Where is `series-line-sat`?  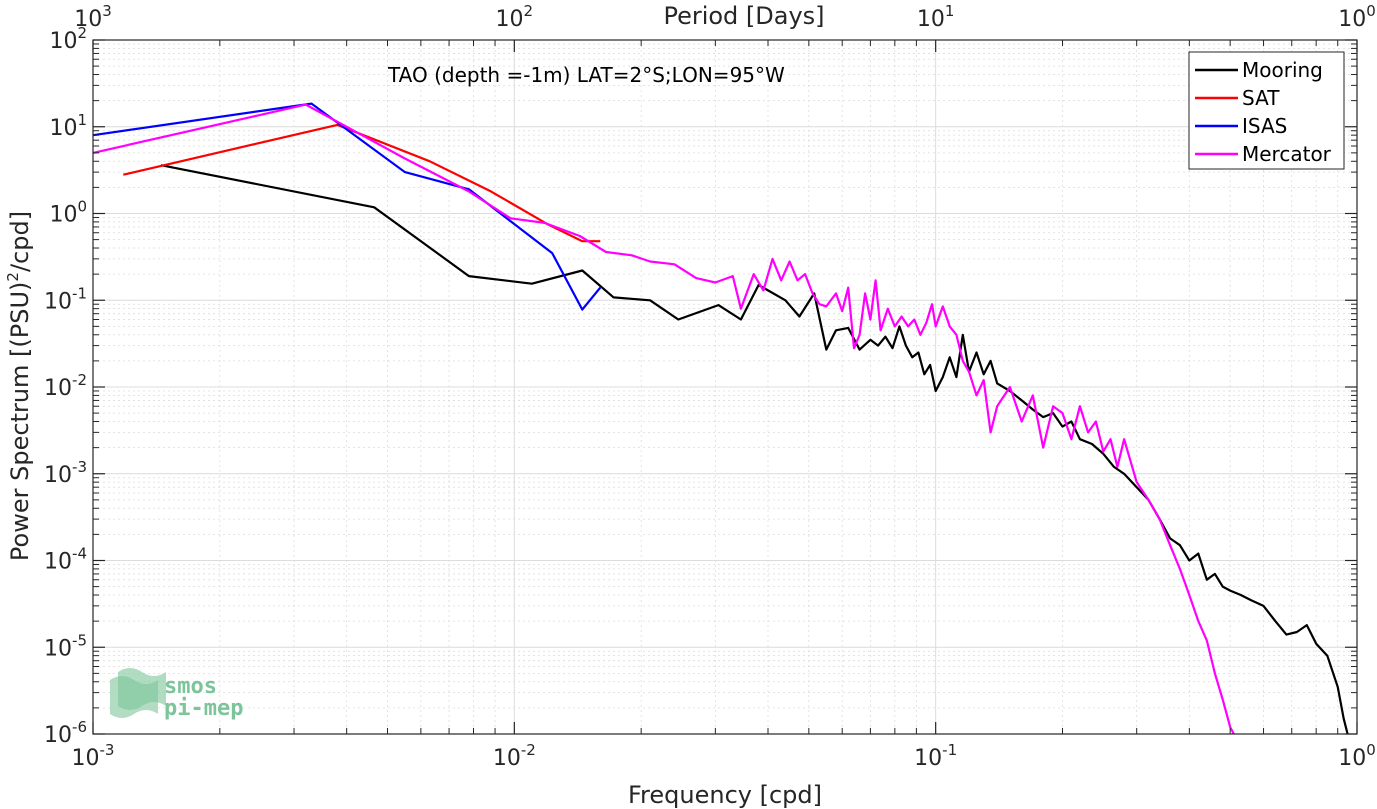
series-line-sat is located at coordinates (362, 183).